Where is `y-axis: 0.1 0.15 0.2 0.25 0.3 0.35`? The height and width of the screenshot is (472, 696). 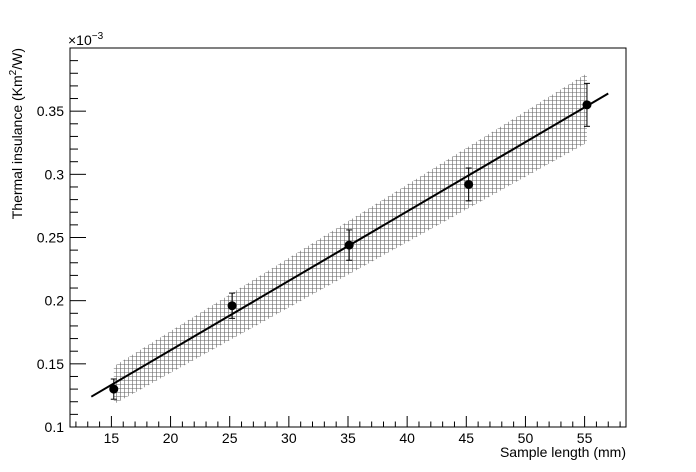 y-axis: 0.1 0.15 0.2 0.25 0.3 0.35 is located at coordinates (61, 241).